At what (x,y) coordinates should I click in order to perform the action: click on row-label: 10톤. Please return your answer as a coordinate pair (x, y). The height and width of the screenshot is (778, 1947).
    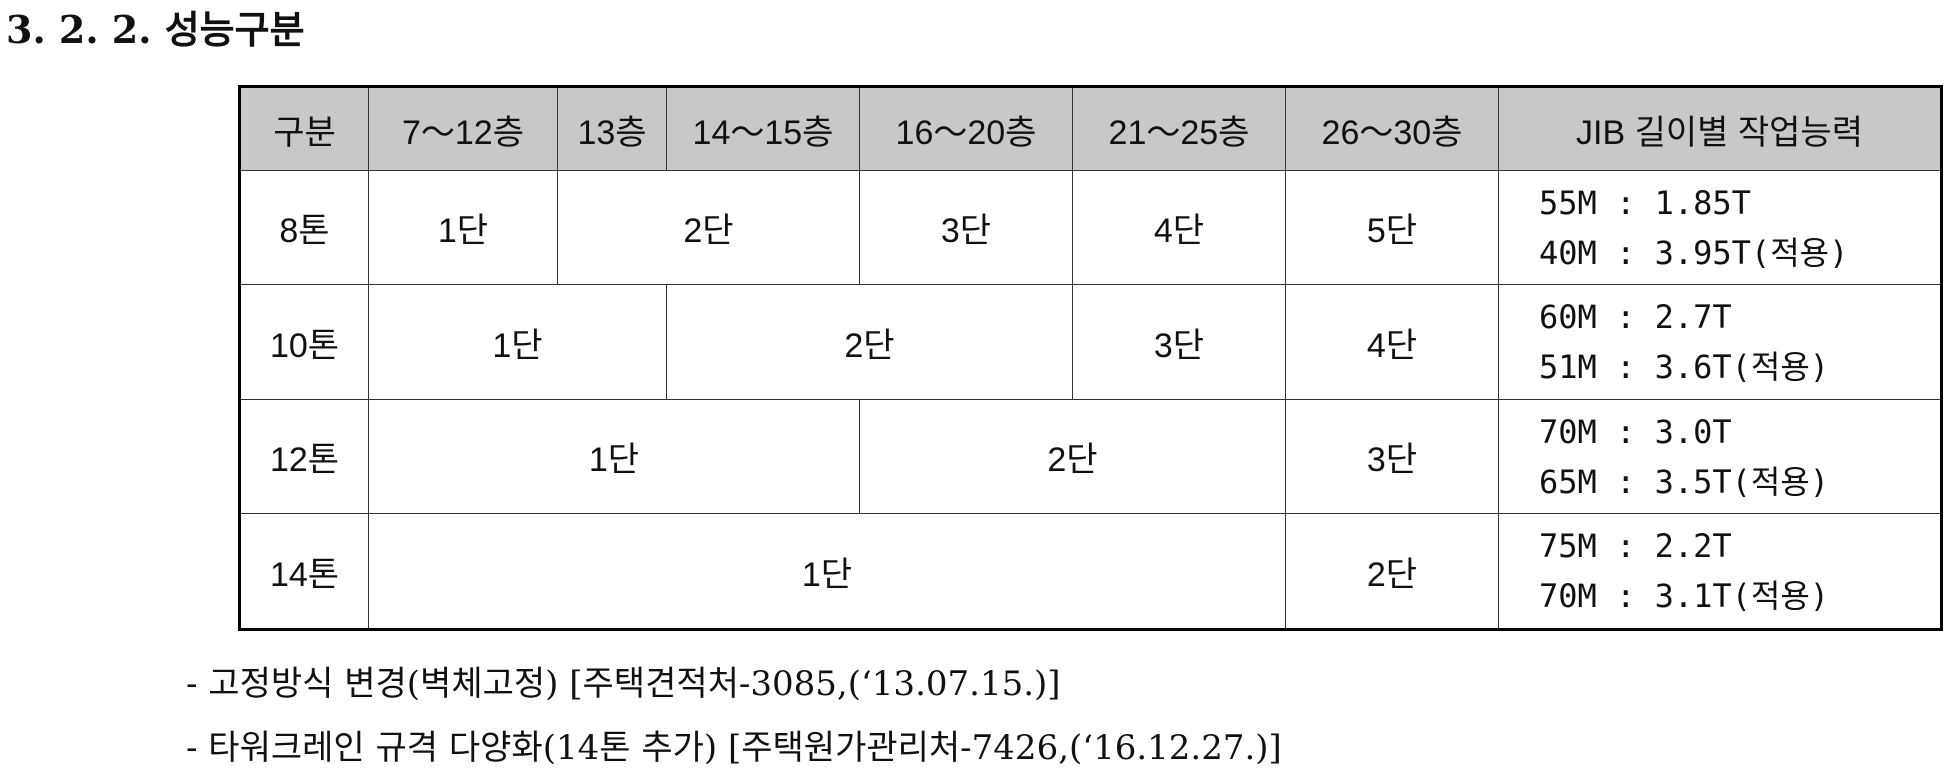
    Looking at the image, I should click on (304, 342).